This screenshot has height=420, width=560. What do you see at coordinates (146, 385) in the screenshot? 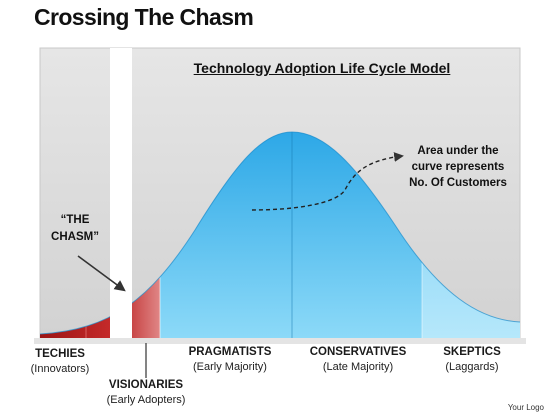
I see `segment-name: VISIONARIES` at bounding box center [146, 385].